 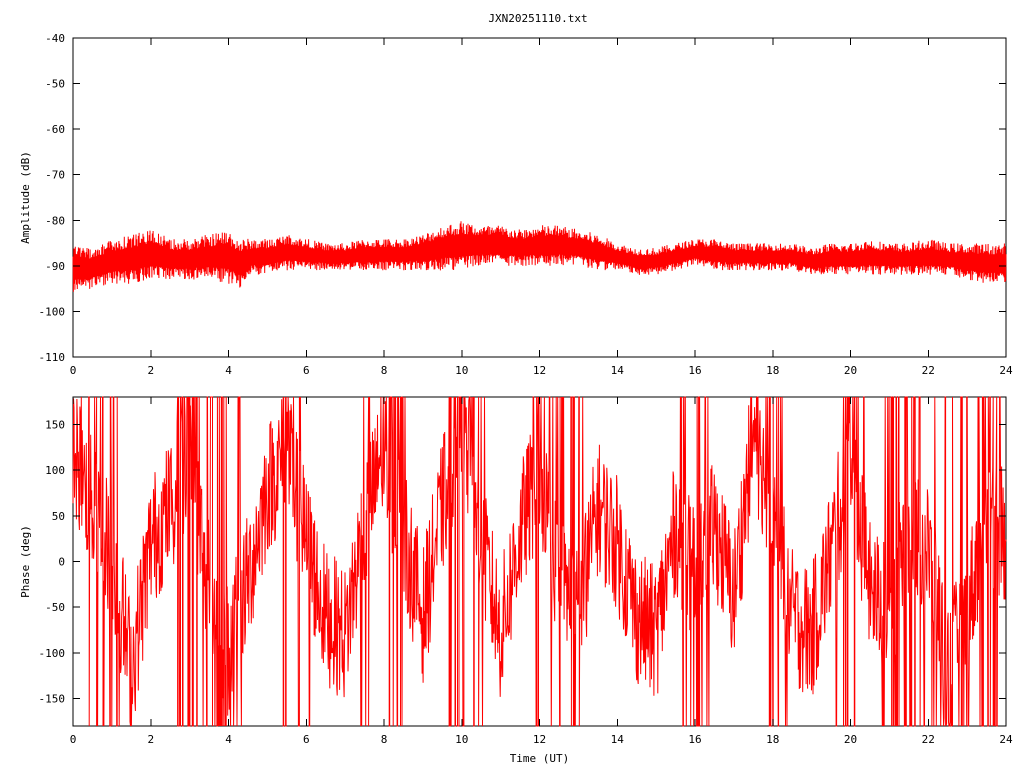 What do you see at coordinates (540, 758) in the screenshot?
I see `phase-x-axis-label: Time (UT)` at bounding box center [540, 758].